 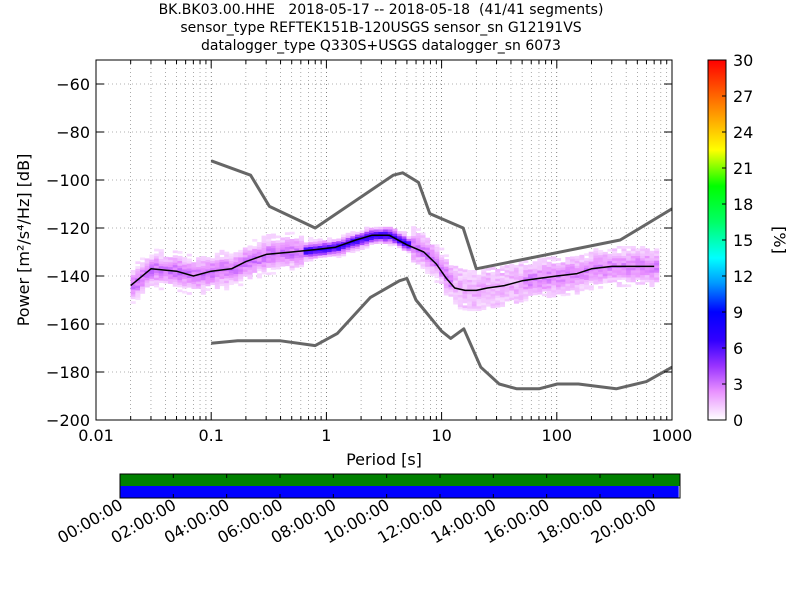 I want to click on colorbar-tick-label: 15, so click(x=743, y=240).